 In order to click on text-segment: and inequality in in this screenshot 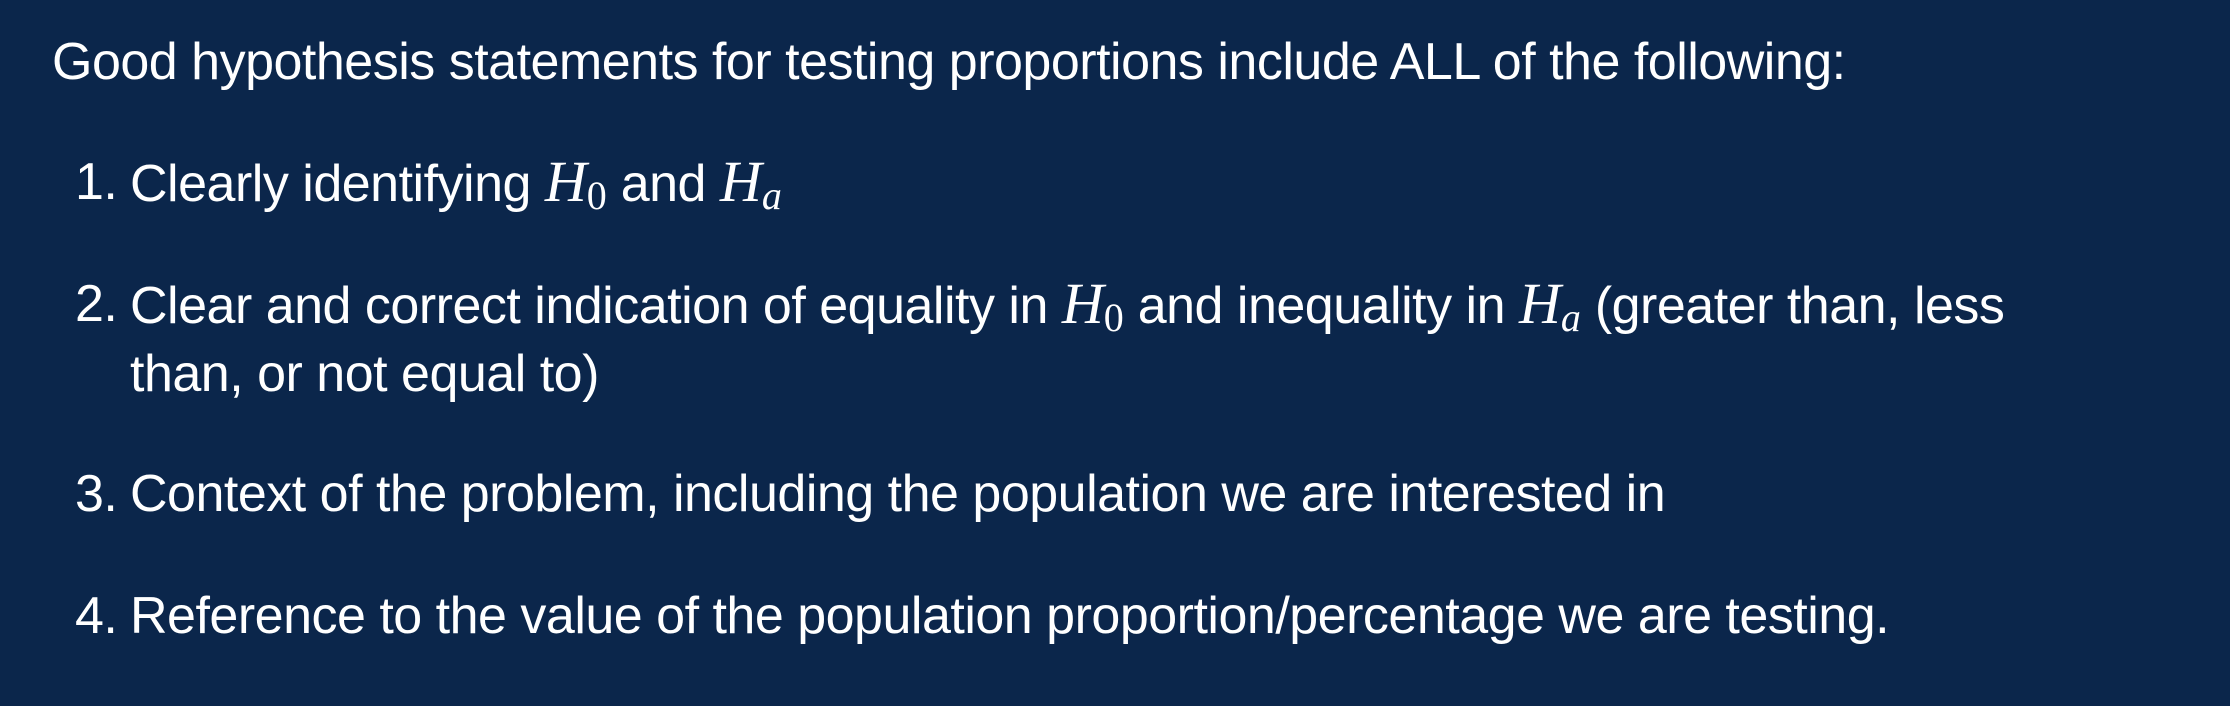, I will do `click(1321, 306)`.